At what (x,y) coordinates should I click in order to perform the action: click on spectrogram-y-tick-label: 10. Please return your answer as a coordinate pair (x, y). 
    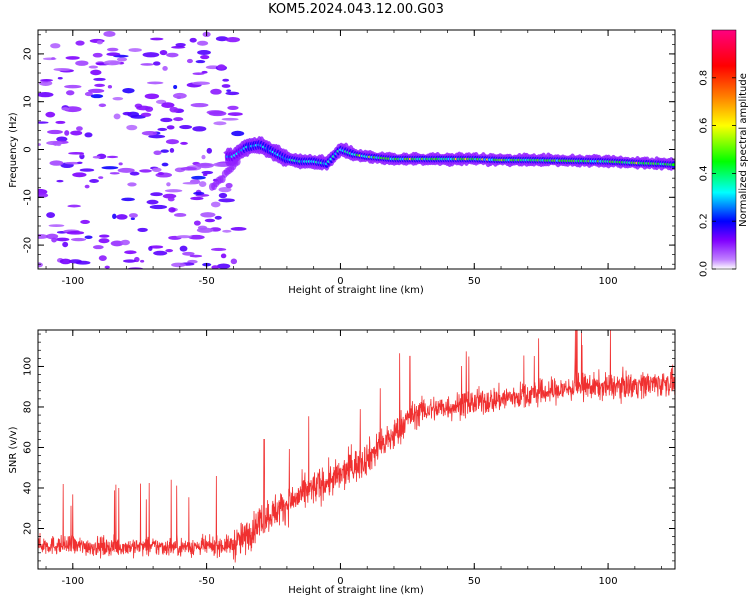
    Looking at the image, I should click on (28, 101).